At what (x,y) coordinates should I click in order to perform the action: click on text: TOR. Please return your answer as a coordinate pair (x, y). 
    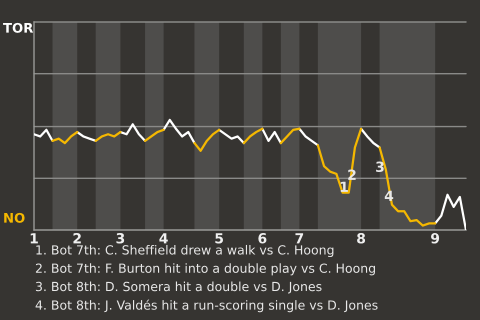
    Looking at the image, I should click on (18, 27).